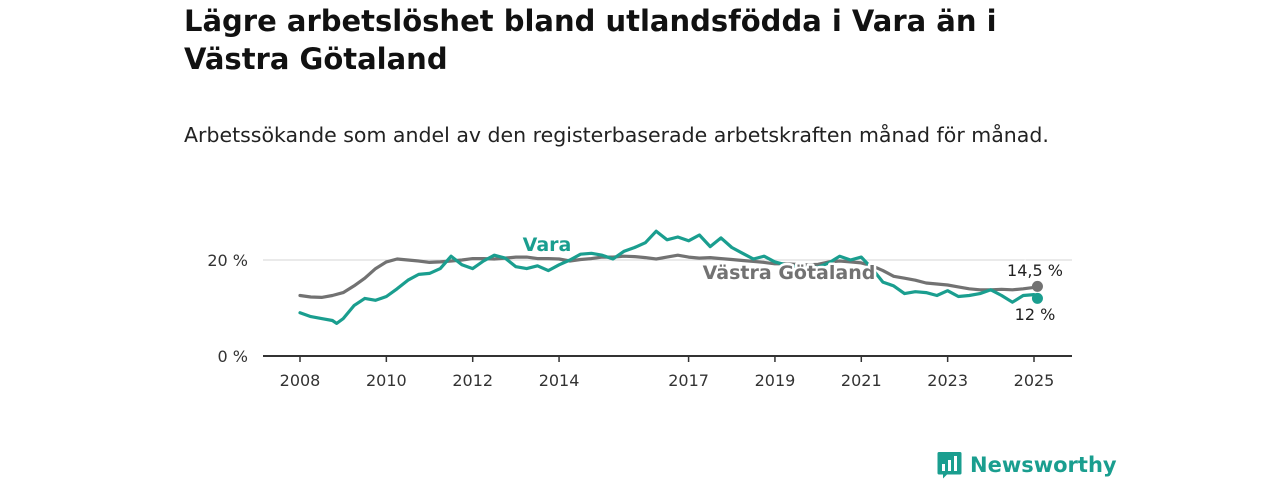 This screenshot has width=1280, height=481. What do you see at coordinates (1037, 298) in the screenshot?
I see `series-end-point-vara` at bounding box center [1037, 298].